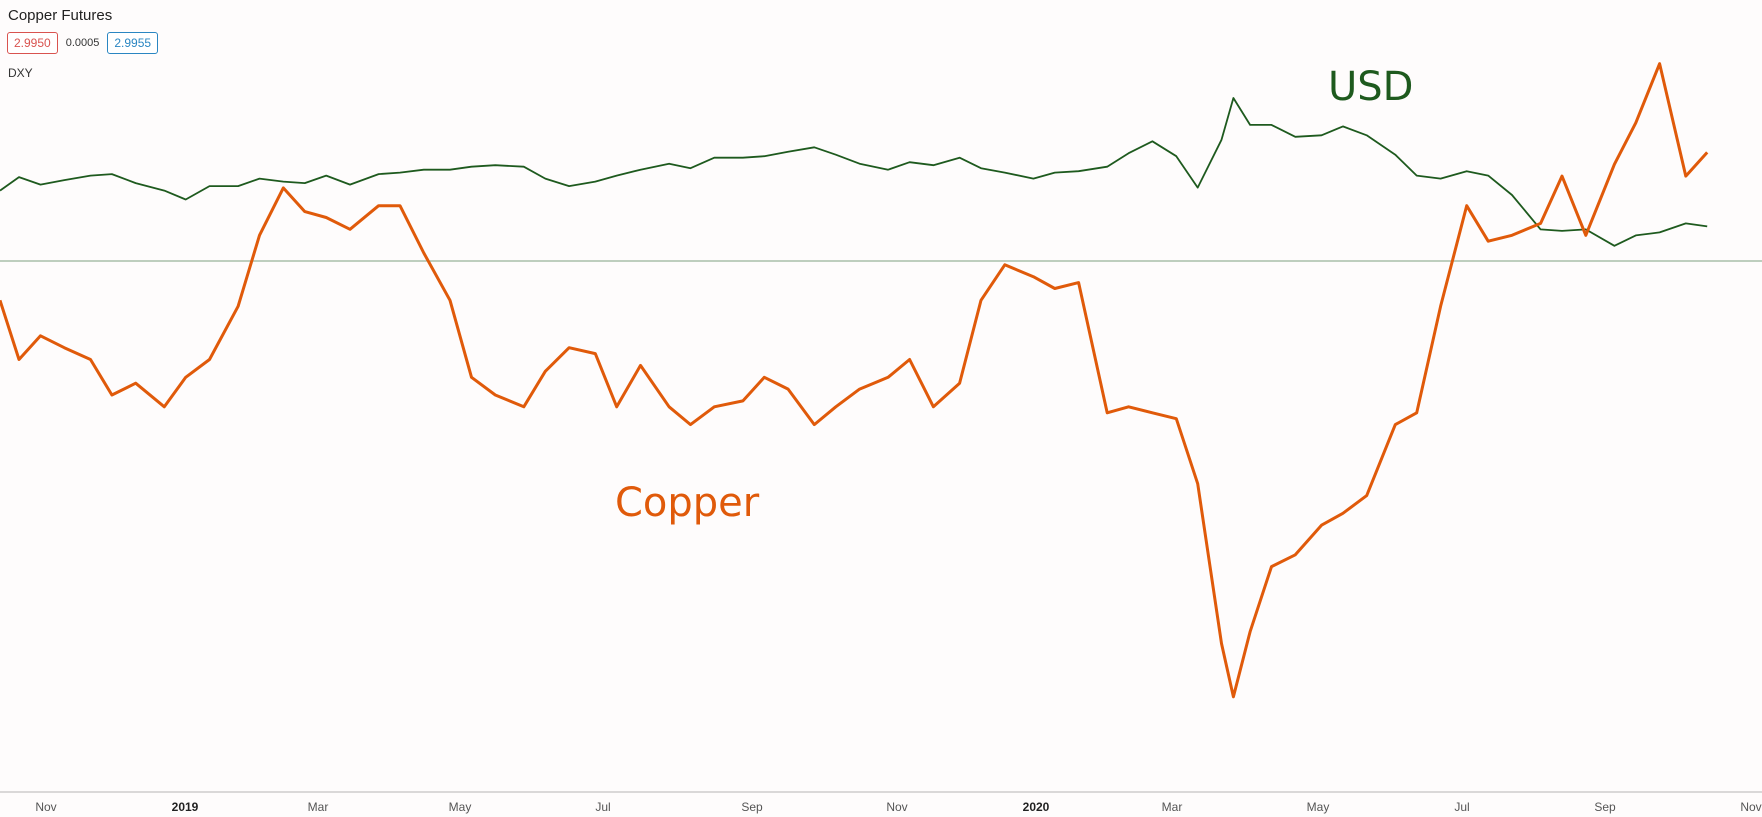 This screenshot has width=1762, height=817. I want to click on overlay-symbol-label: DXY, so click(20, 73).